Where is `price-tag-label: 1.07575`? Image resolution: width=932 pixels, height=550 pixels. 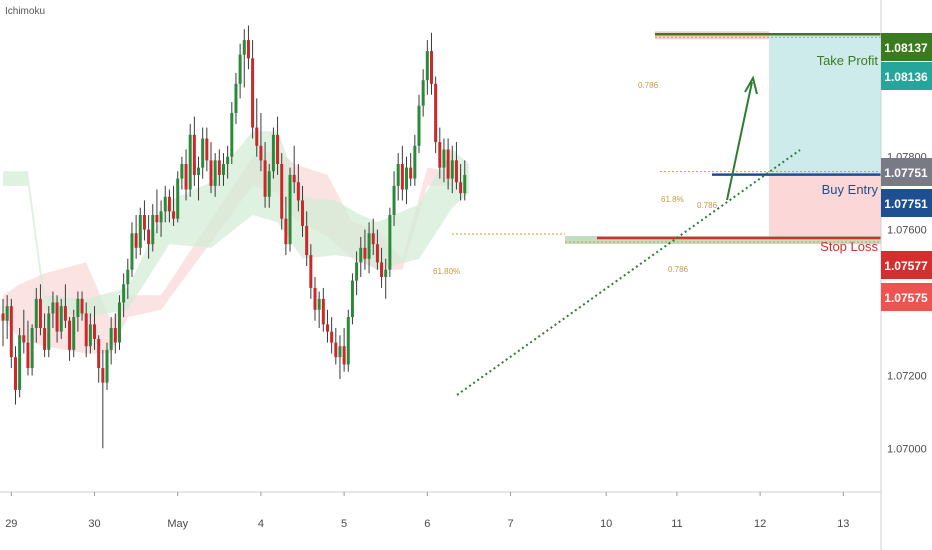
price-tag-label: 1.07575 is located at coordinates (906, 298).